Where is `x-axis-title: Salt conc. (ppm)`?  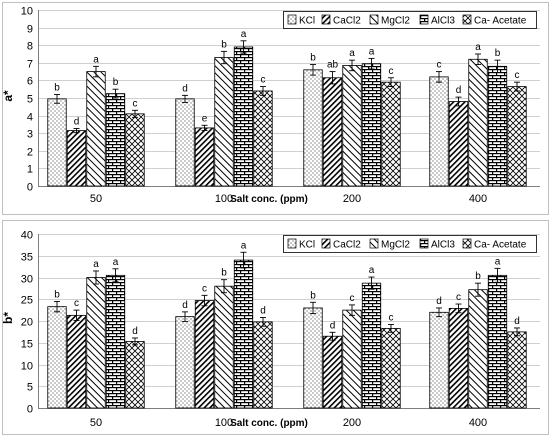
x-axis-title: Salt conc. (ppm) is located at coordinates (269, 199).